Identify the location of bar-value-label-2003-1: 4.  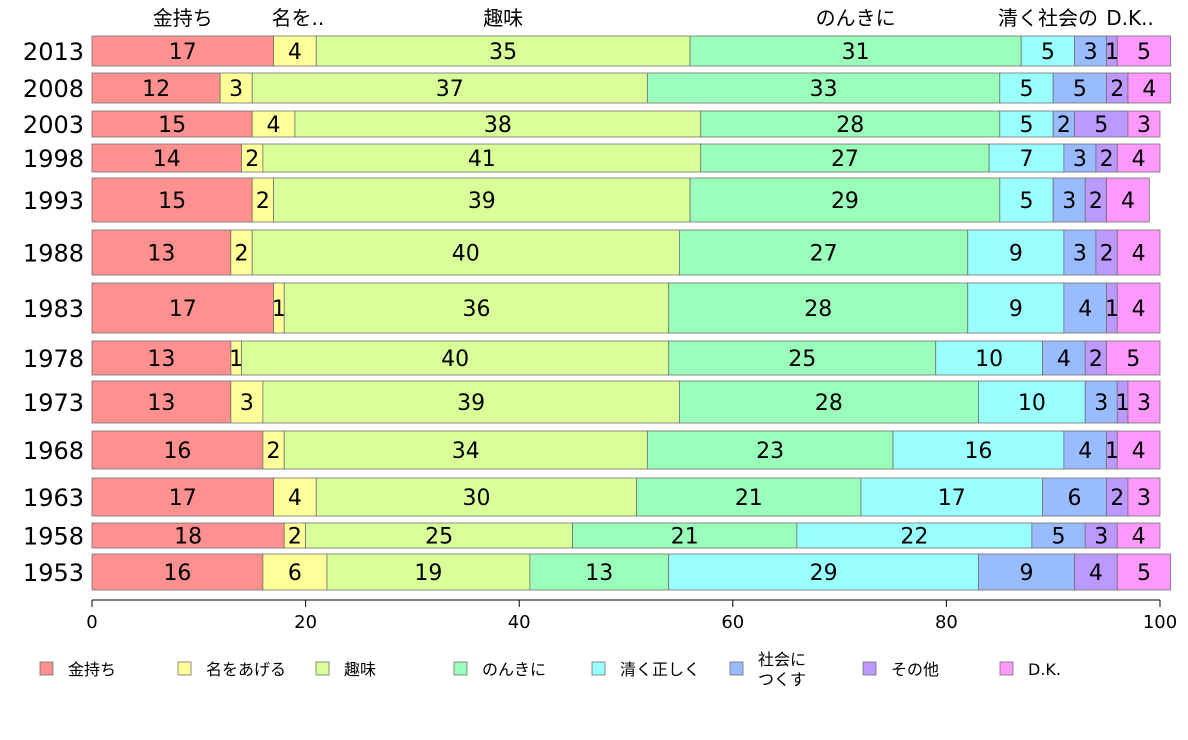
(274, 125).